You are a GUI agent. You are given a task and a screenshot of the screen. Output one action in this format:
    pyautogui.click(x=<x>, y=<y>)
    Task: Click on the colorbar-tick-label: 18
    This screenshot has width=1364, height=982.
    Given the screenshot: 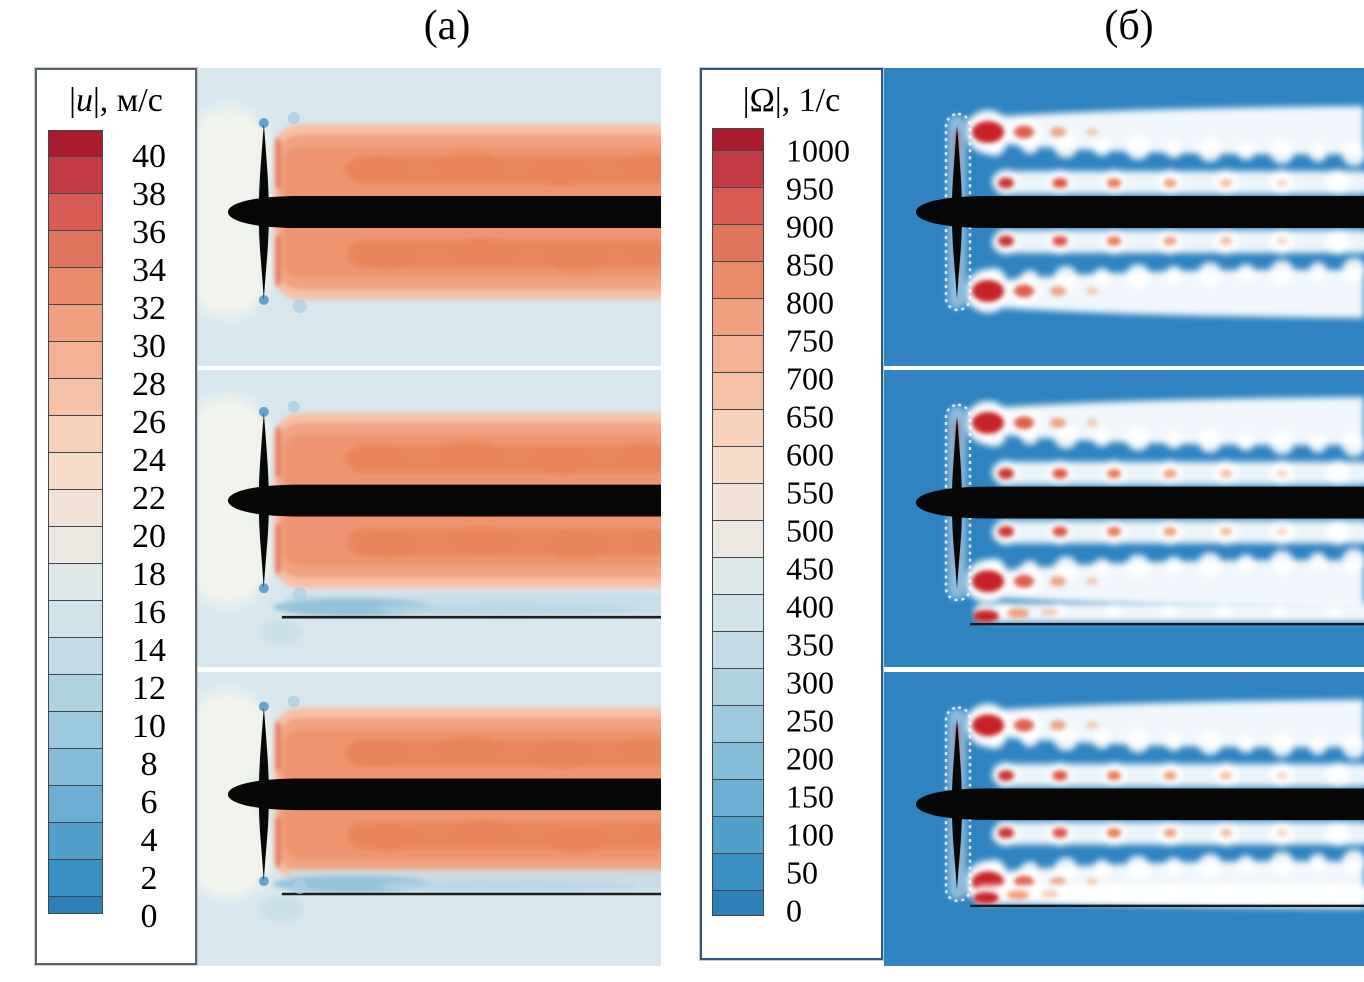 What is the action you would take?
    pyautogui.click(x=149, y=574)
    